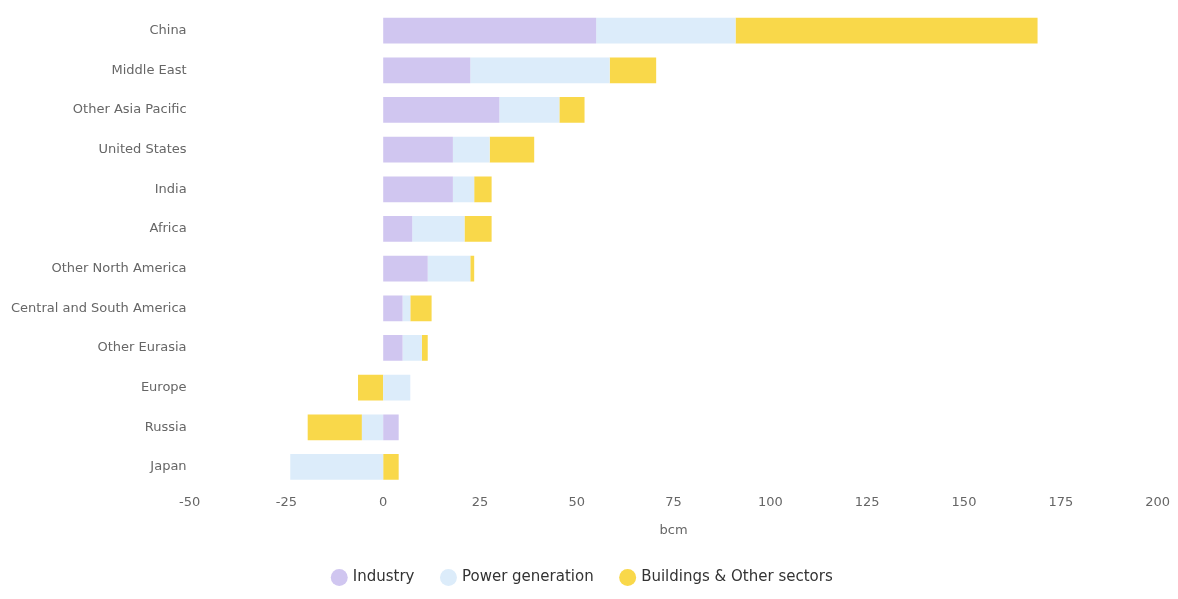 The width and height of the screenshot is (1178, 599). I want to click on x-tick-label: 100, so click(770, 501).